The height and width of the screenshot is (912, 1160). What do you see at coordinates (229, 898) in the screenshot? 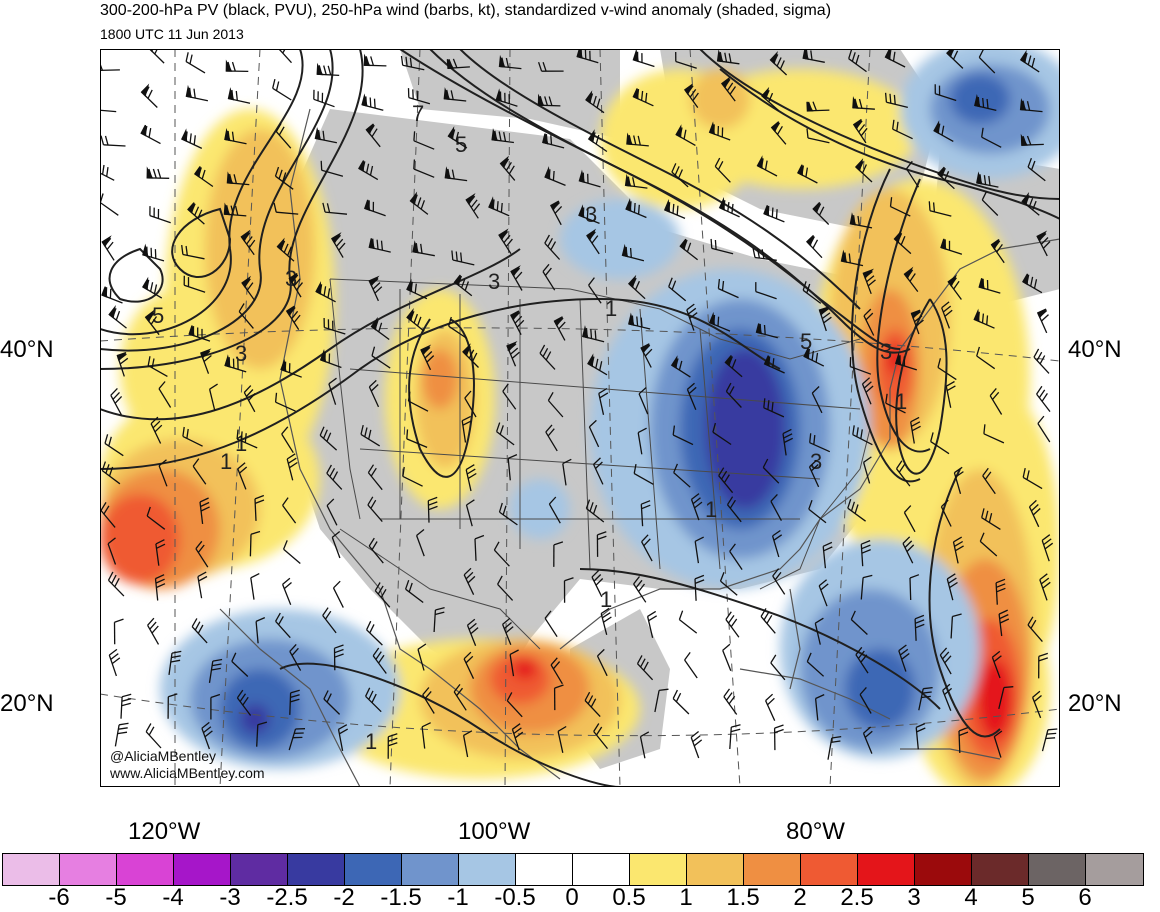
I see `colorbar-tick-label: -3` at bounding box center [229, 898].